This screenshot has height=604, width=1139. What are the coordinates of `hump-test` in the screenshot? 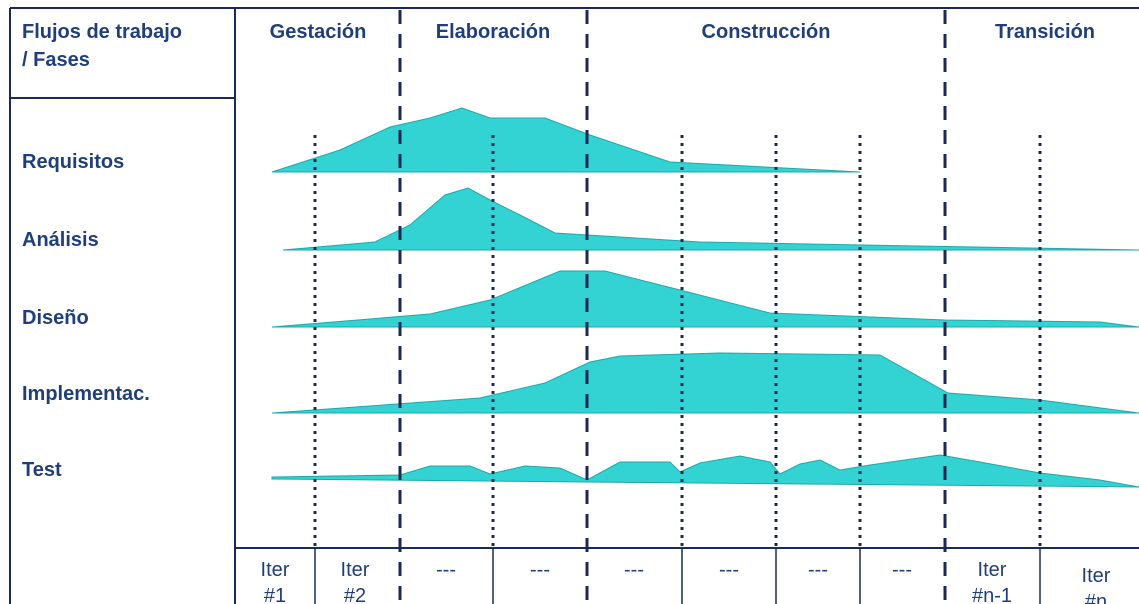 It's located at (705, 471).